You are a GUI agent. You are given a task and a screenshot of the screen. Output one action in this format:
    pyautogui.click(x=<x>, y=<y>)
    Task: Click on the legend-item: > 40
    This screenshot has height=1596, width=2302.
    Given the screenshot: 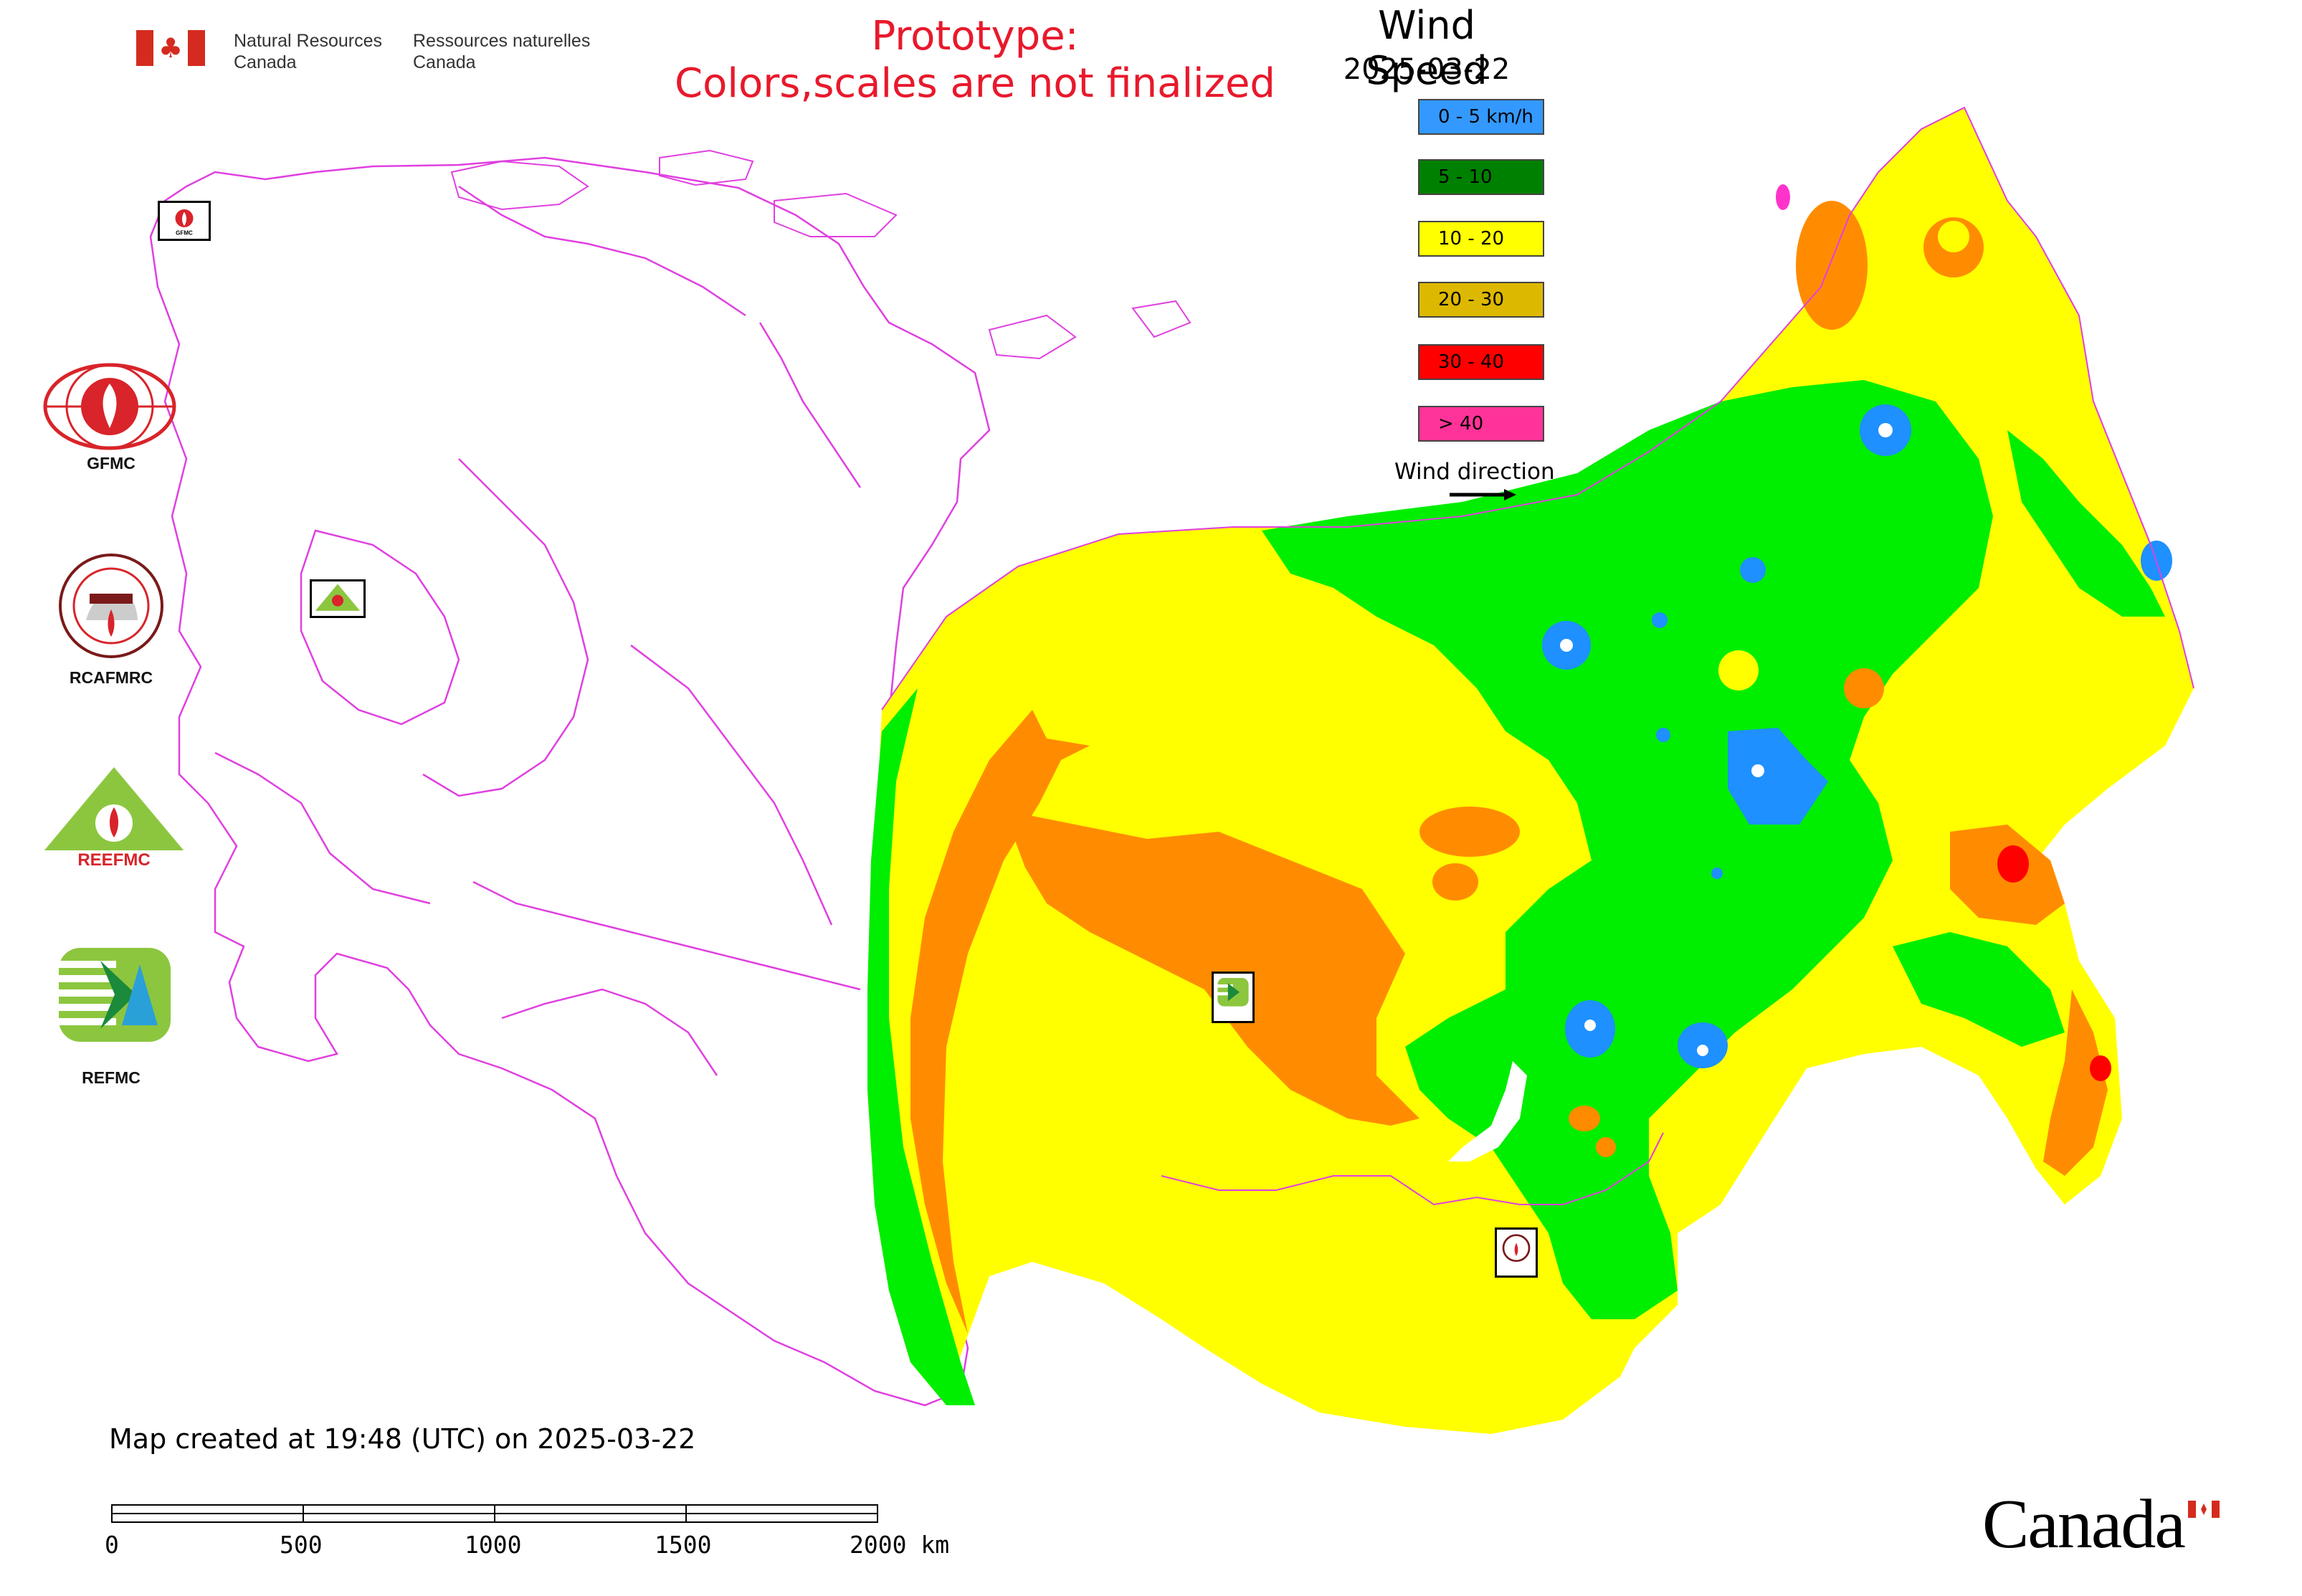 What is the action you would take?
    pyautogui.click(x=1481, y=424)
    